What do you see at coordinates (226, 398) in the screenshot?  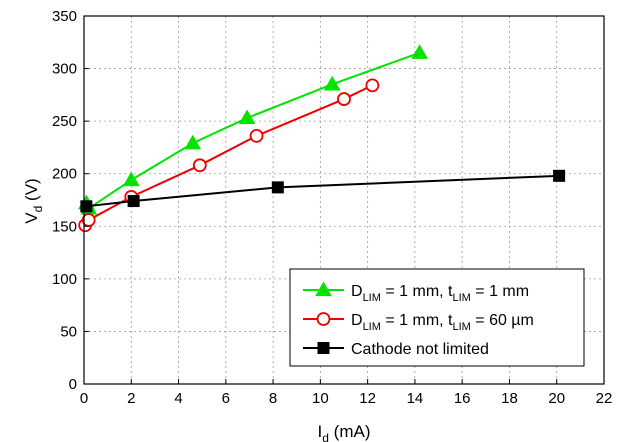 I see `x-tick-label: 6` at bounding box center [226, 398].